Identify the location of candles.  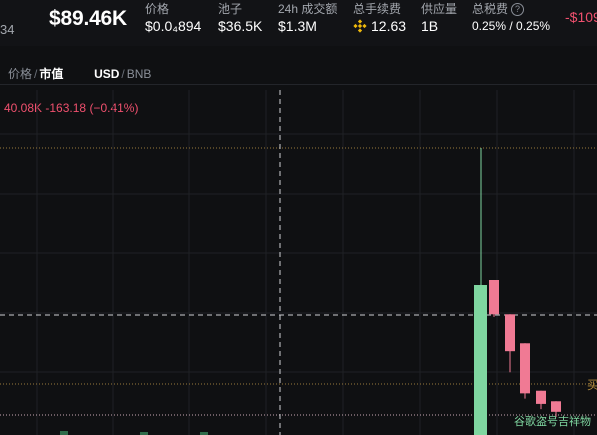
(525, 349).